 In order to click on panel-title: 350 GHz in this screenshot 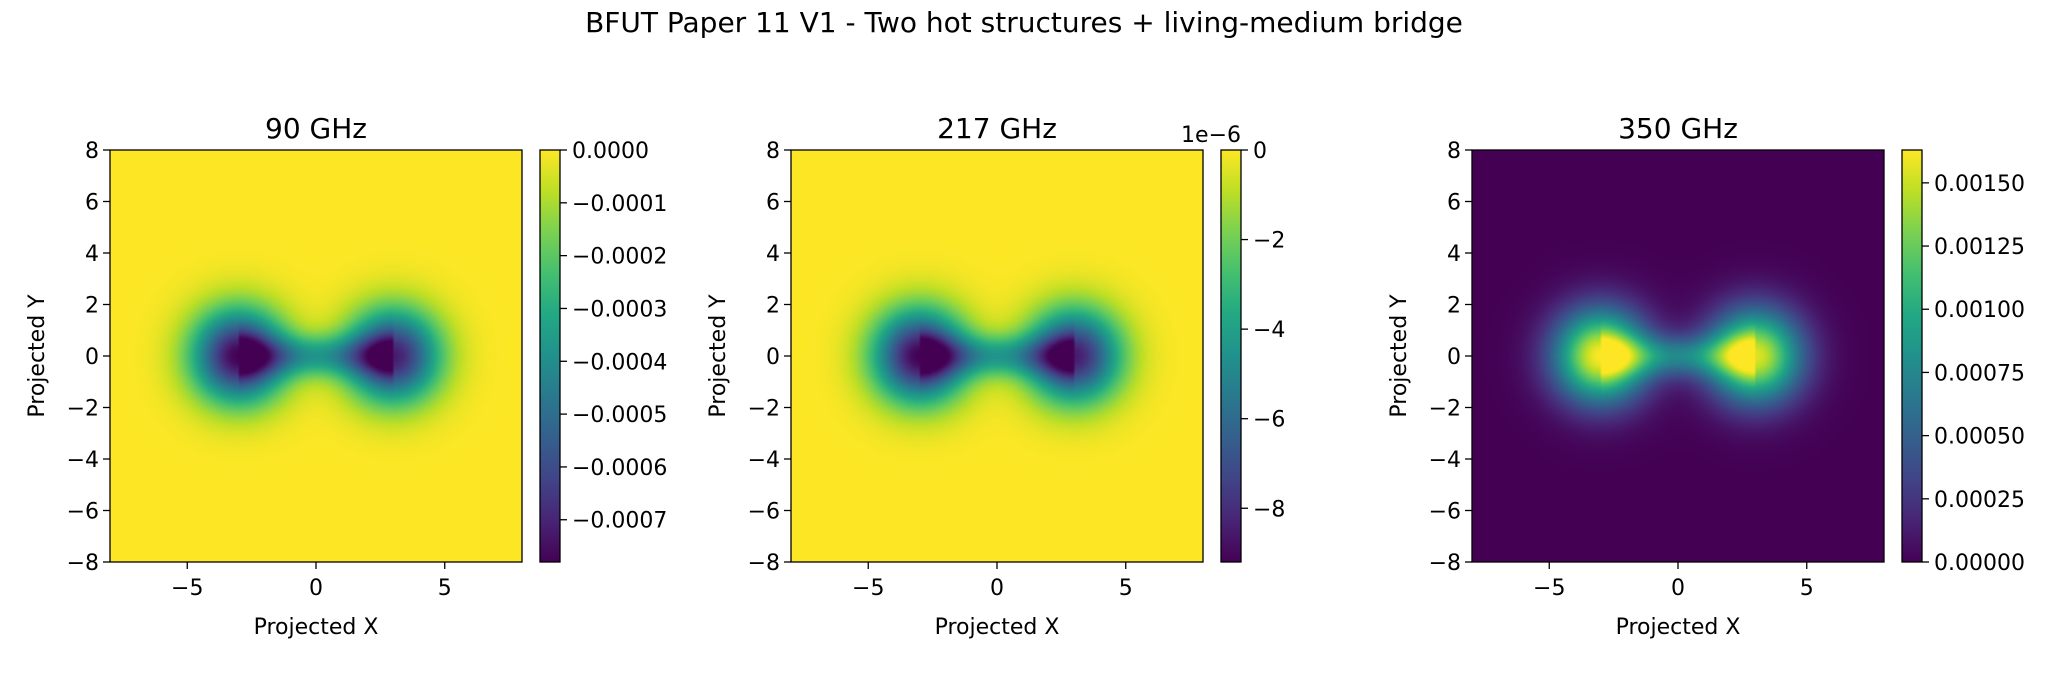, I will do `click(1678, 128)`.